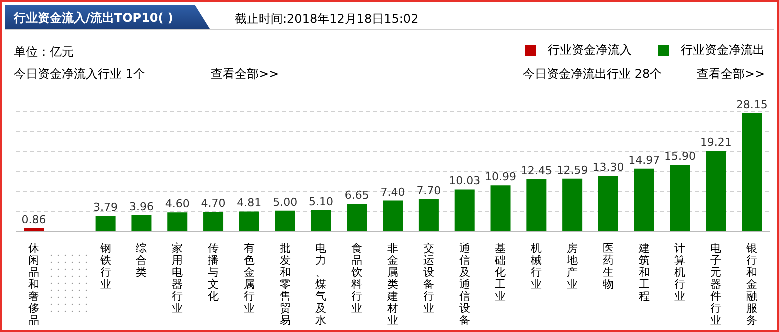  What do you see at coordinates (716, 143) in the screenshot?
I see `data-label: 19.21` at bounding box center [716, 143].